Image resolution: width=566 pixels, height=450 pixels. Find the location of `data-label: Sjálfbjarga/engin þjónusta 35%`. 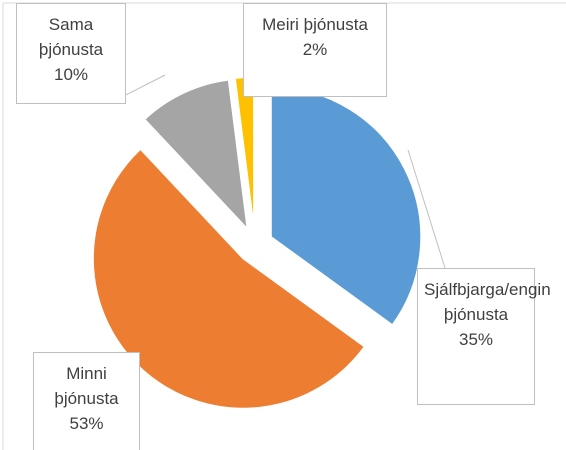

data-label: Sjálfbjarga/engin þjónusta 35% is located at coordinates (484, 336).